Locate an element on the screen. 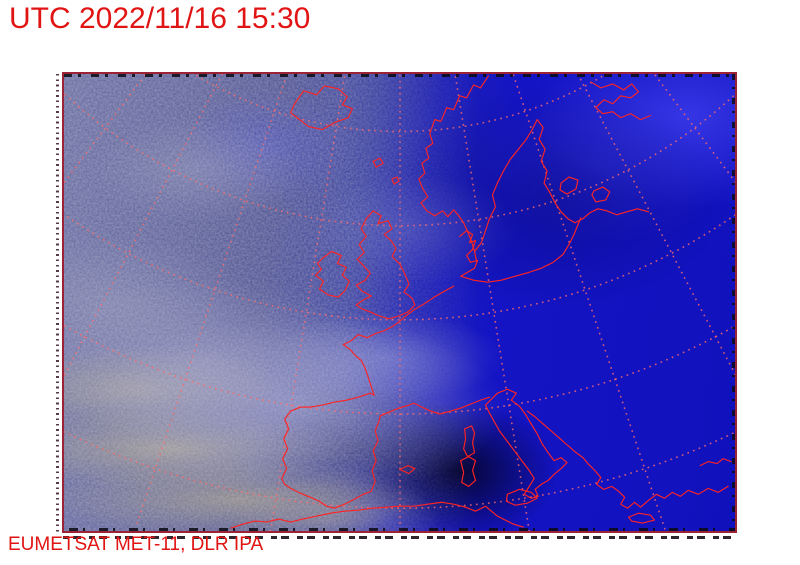  coast-north-africa is located at coordinates (377, 515).